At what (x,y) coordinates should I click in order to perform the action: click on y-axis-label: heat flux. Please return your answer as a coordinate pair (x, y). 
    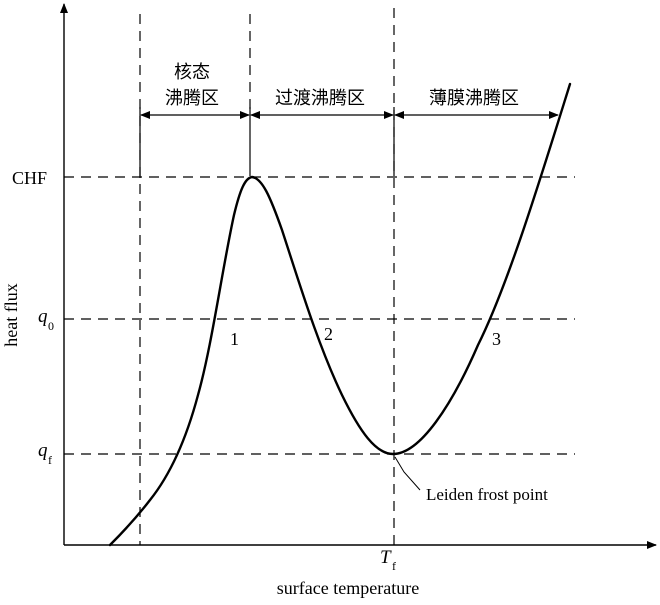
    Looking at the image, I should click on (11, 314).